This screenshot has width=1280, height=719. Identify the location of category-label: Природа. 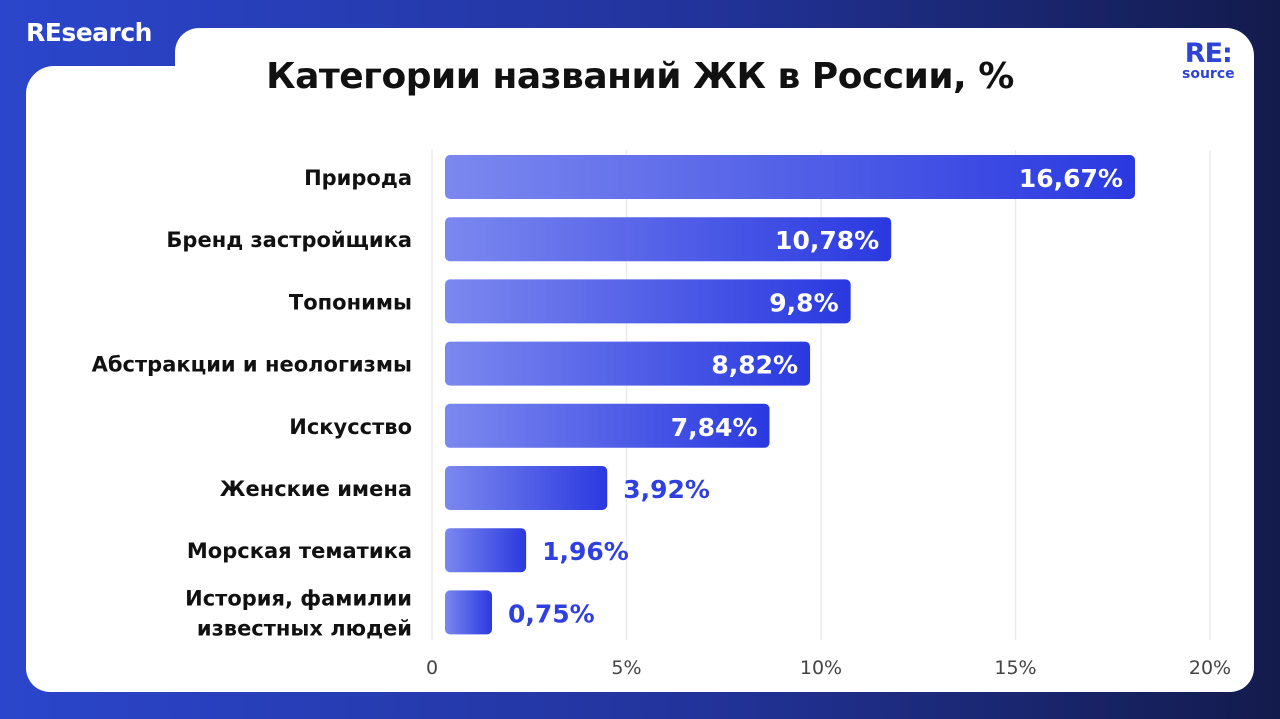
(358, 178).